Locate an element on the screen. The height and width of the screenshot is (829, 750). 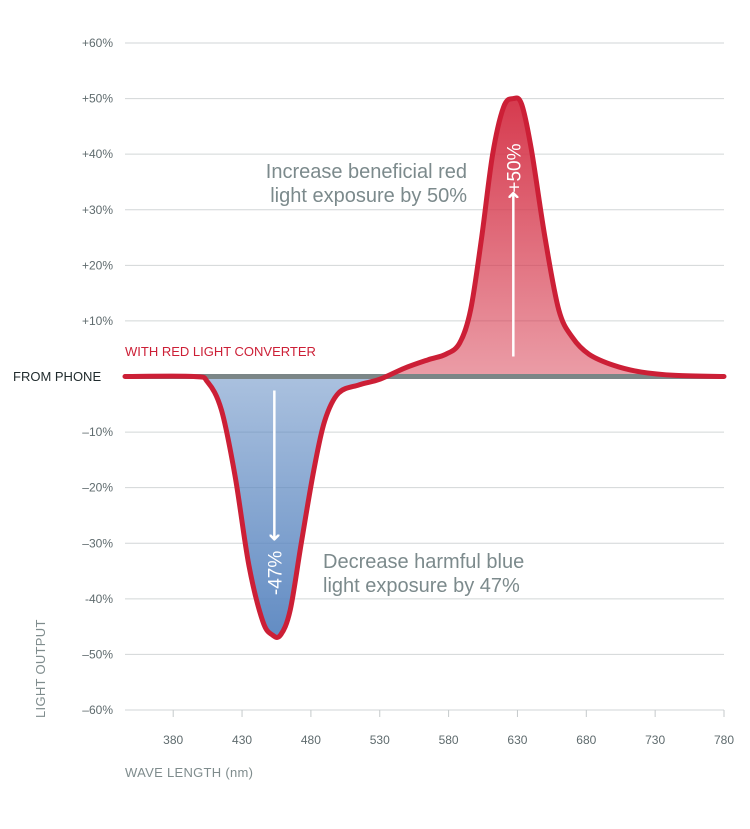
y-tick-label: –60% is located at coordinates (97, 710).